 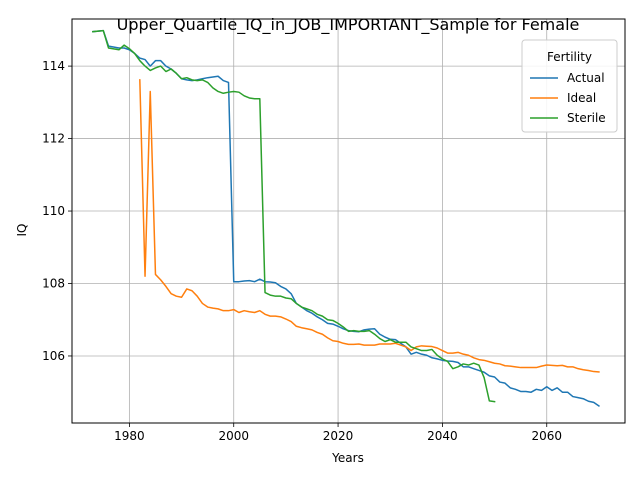 I want to click on legend: Fertility Actual Ideal Sterile, so click(x=569, y=86).